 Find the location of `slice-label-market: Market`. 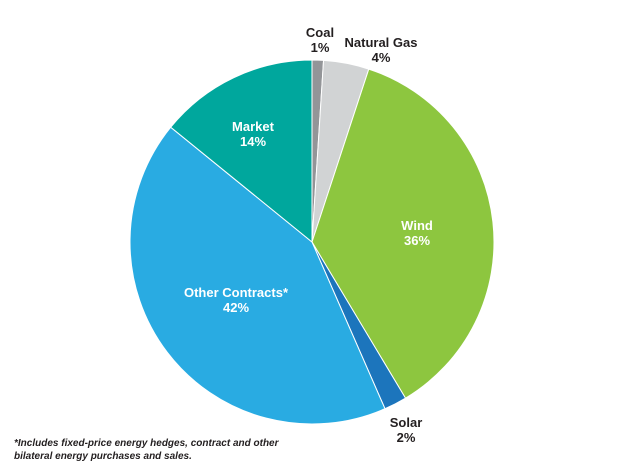

slice-label-market: Market is located at coordinates (253, 126).